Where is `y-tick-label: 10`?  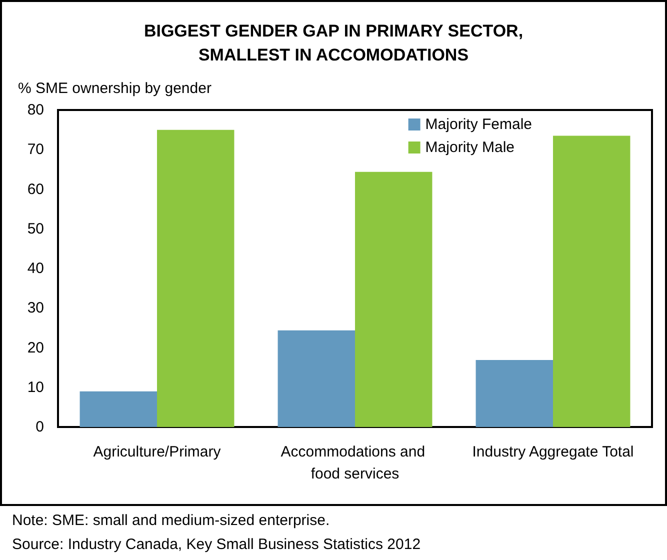 y-tick-label: 10 is located at coordinates (35, 387).